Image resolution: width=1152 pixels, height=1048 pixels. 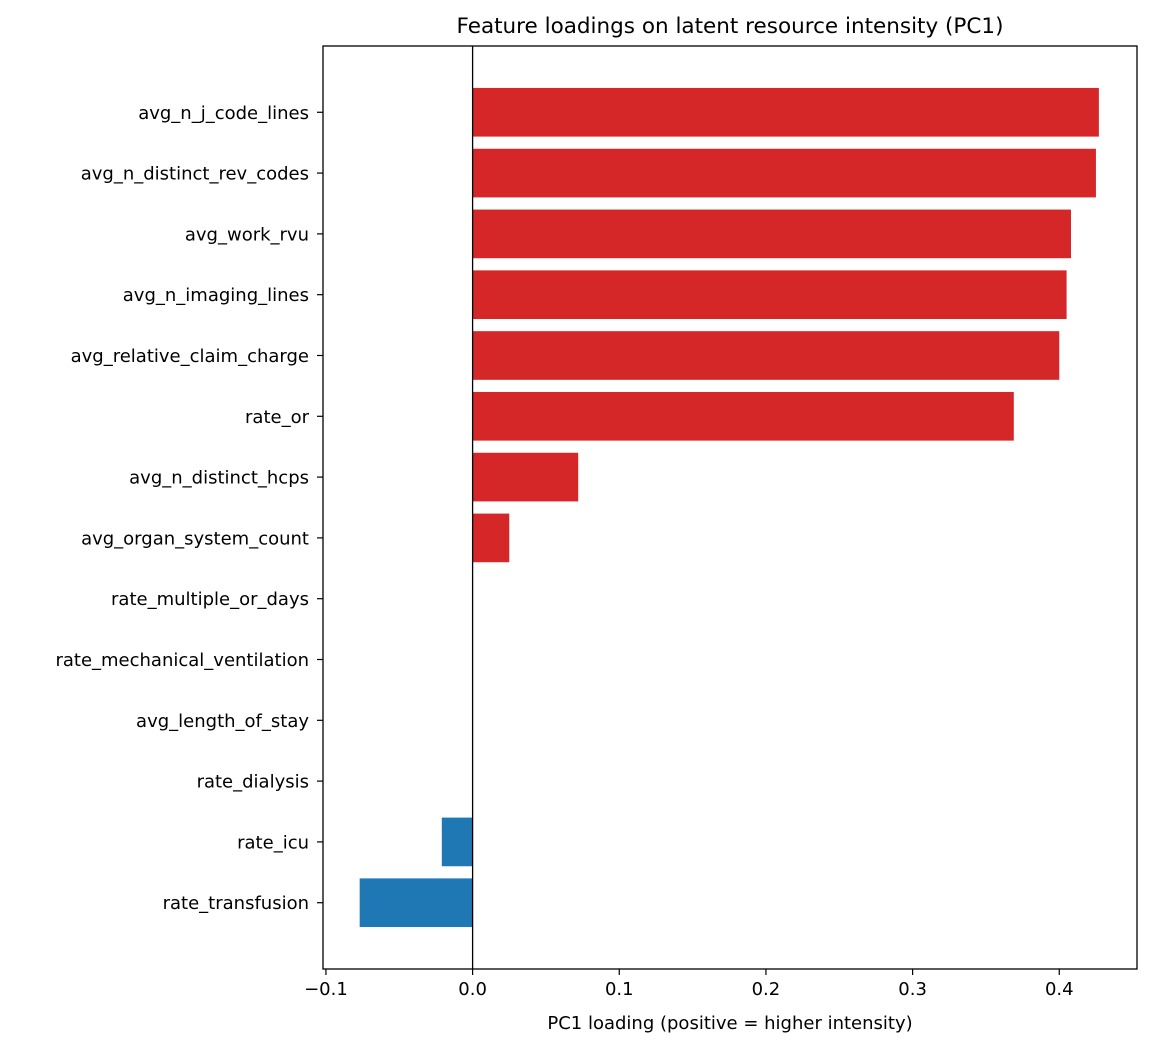 I want to click on y-tick-label: avg_length_of_stay, so click(x=222, y=721).